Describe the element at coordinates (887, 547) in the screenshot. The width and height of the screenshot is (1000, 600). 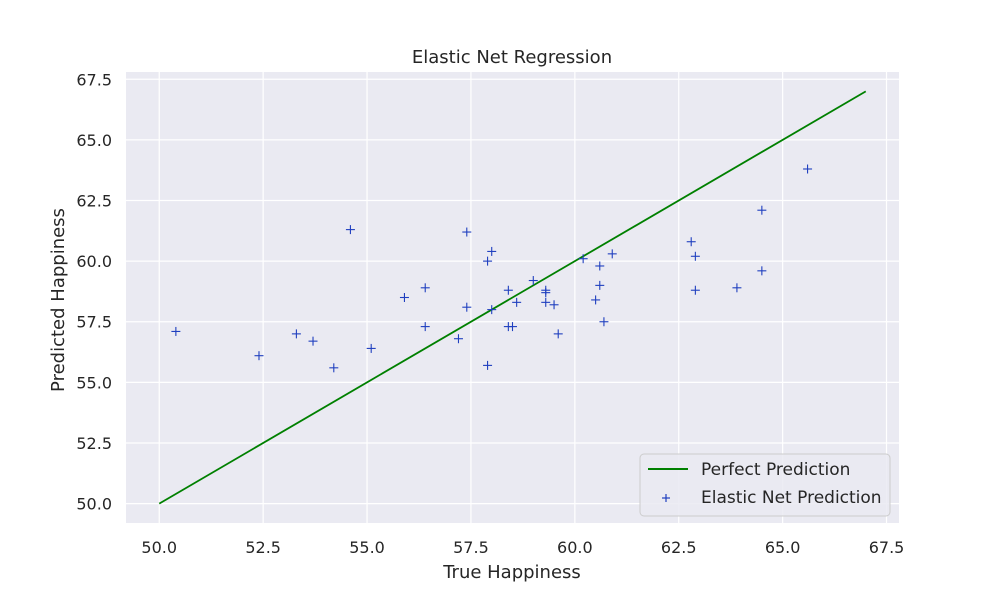
I see `x-tick-label: 67.5` at that location.